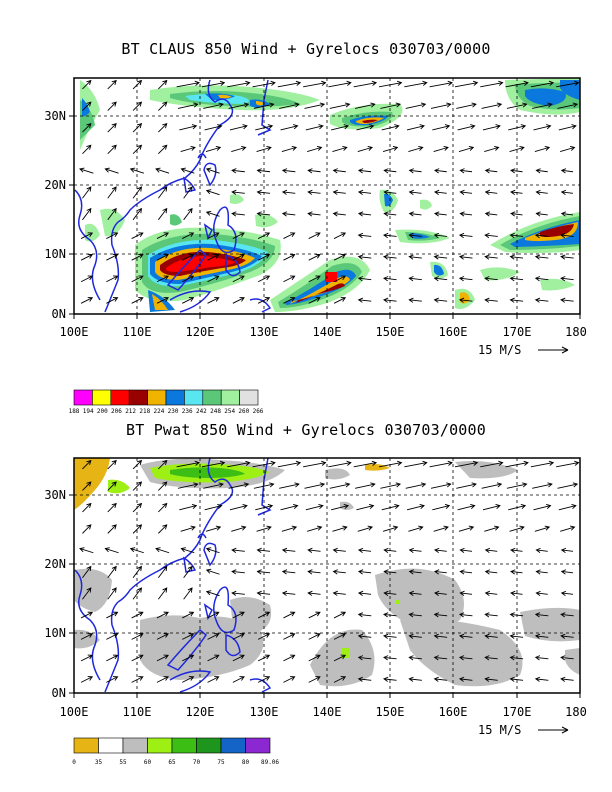  Describe the element at coordinates (59, 314) in the screenshot. I see `top-lat-label: 0N` at that location.